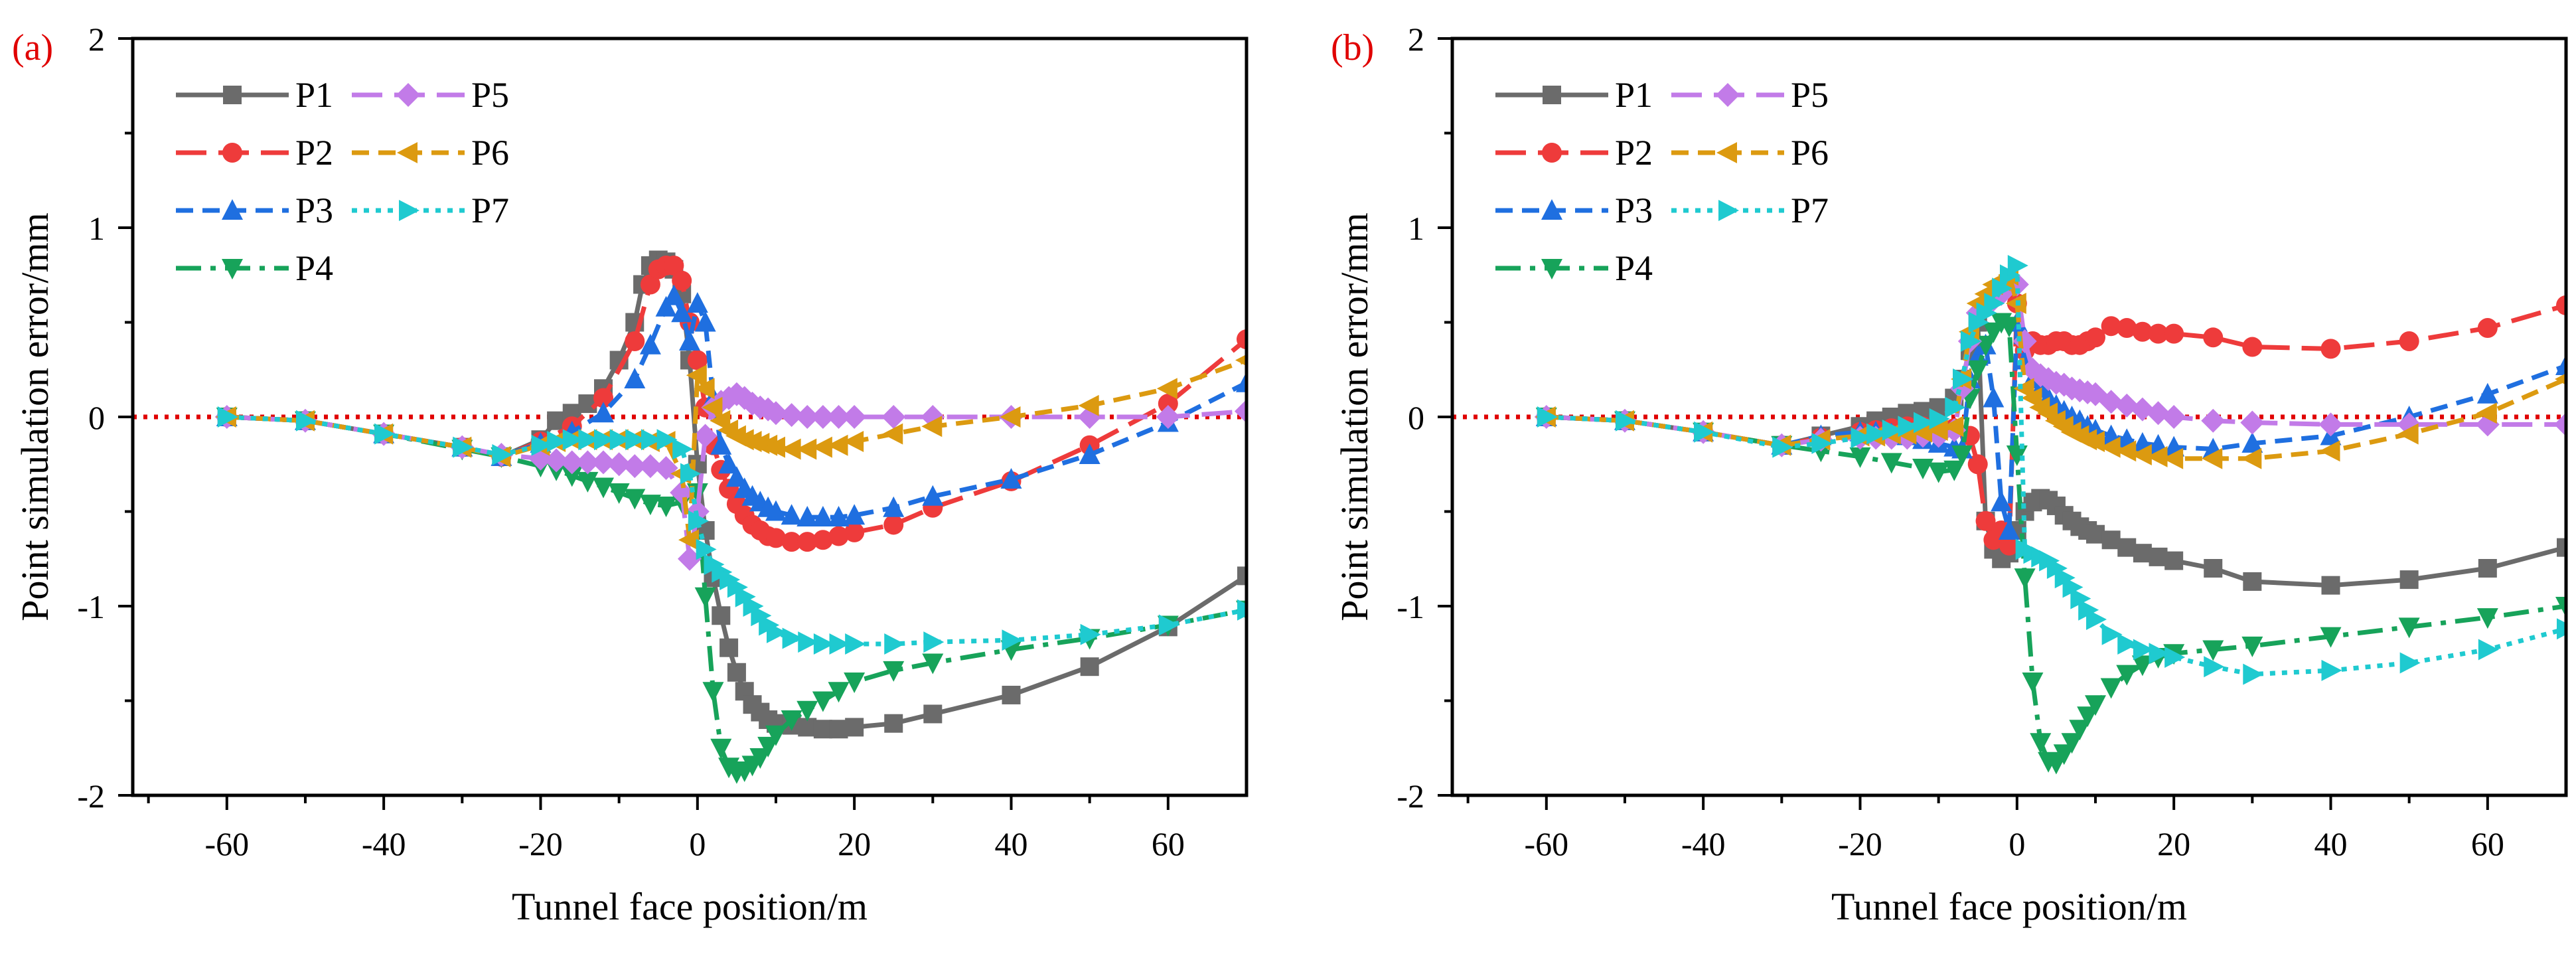 The height and width of the screenshot is (954, 2576). Describe the element at coordinates (34, 416) in the screenshot. I see `chart-a-y-axis-label: Point simulation error/mm` at that location.